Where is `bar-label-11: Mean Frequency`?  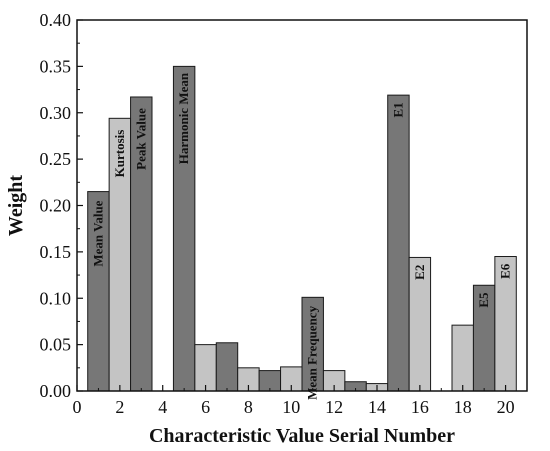
bar-label-11: Mean Frequency is located at coordinates (312, 352).